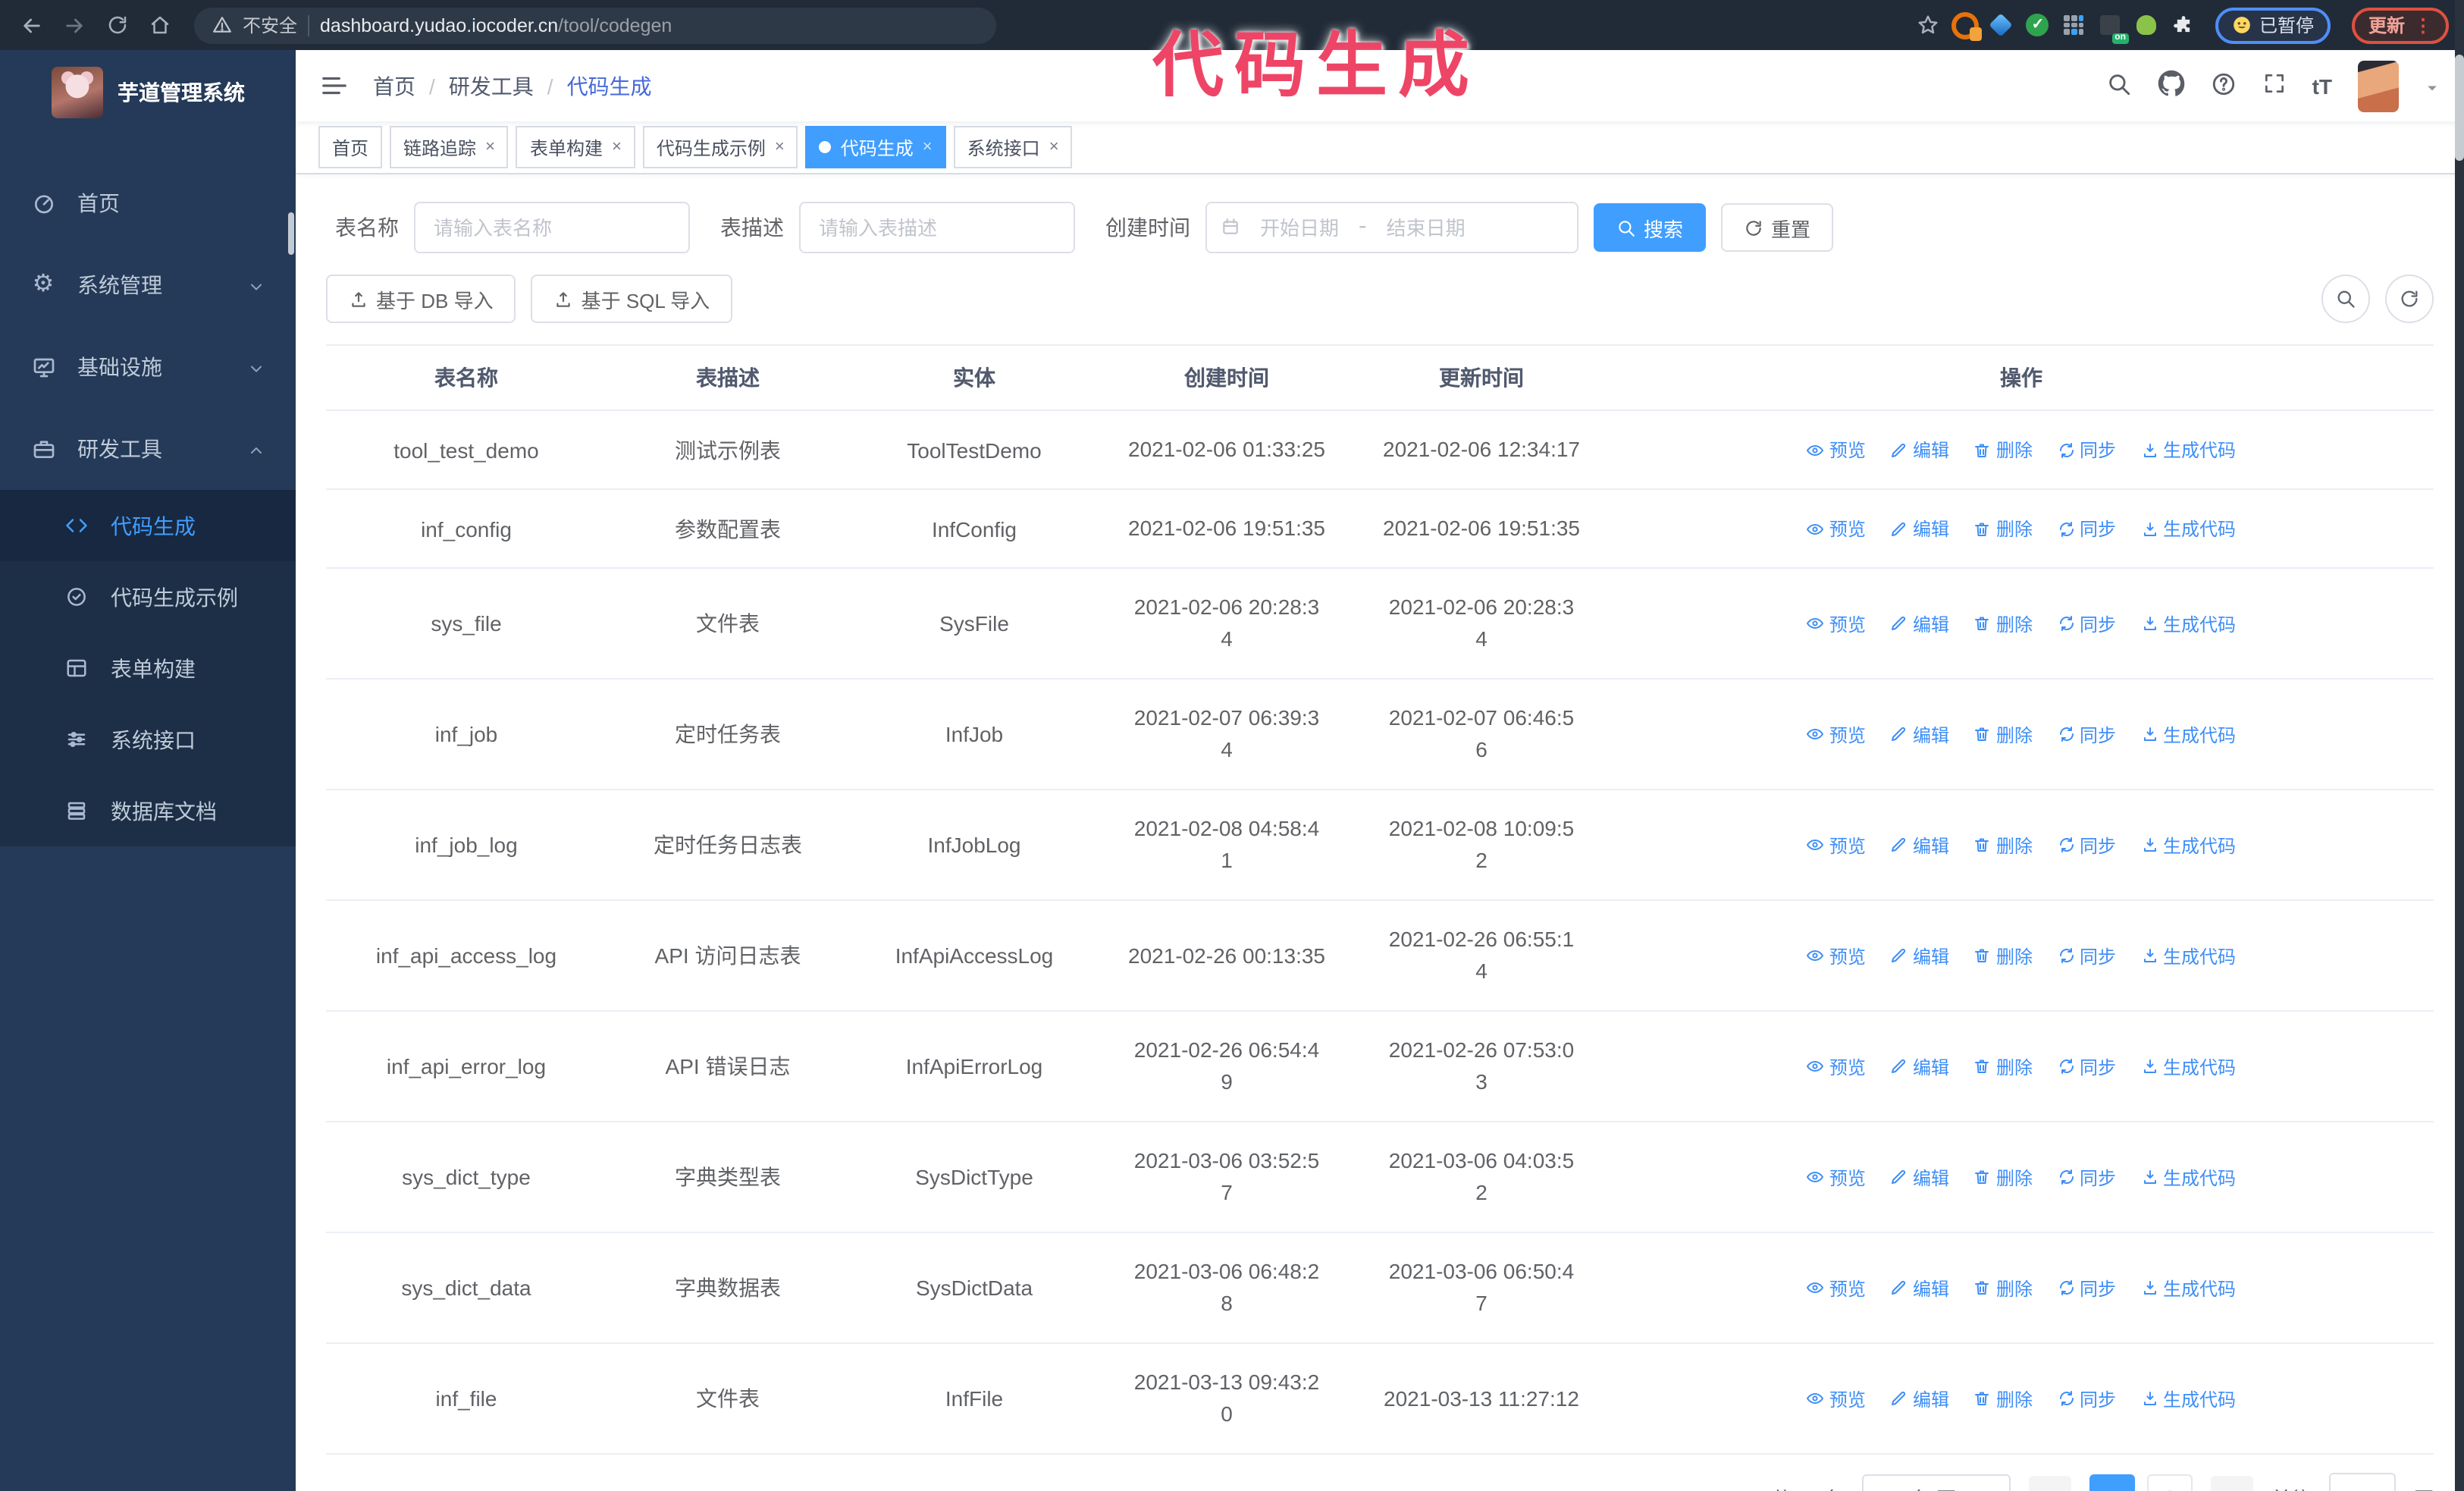 This screenshot has width=2464, height=1491. Describe the element at coordinates (148, 203) in the screenshot. I see `sidebar-item-0: 首页` at that location.